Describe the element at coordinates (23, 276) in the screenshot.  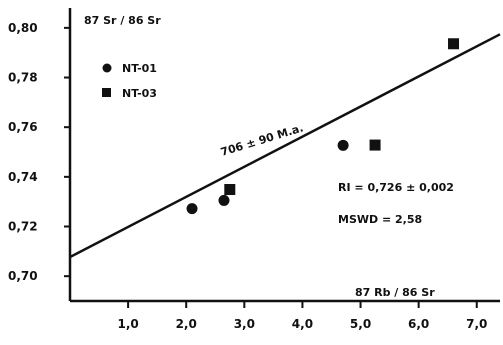
I see `y-tick-label: 0,70` at that location.